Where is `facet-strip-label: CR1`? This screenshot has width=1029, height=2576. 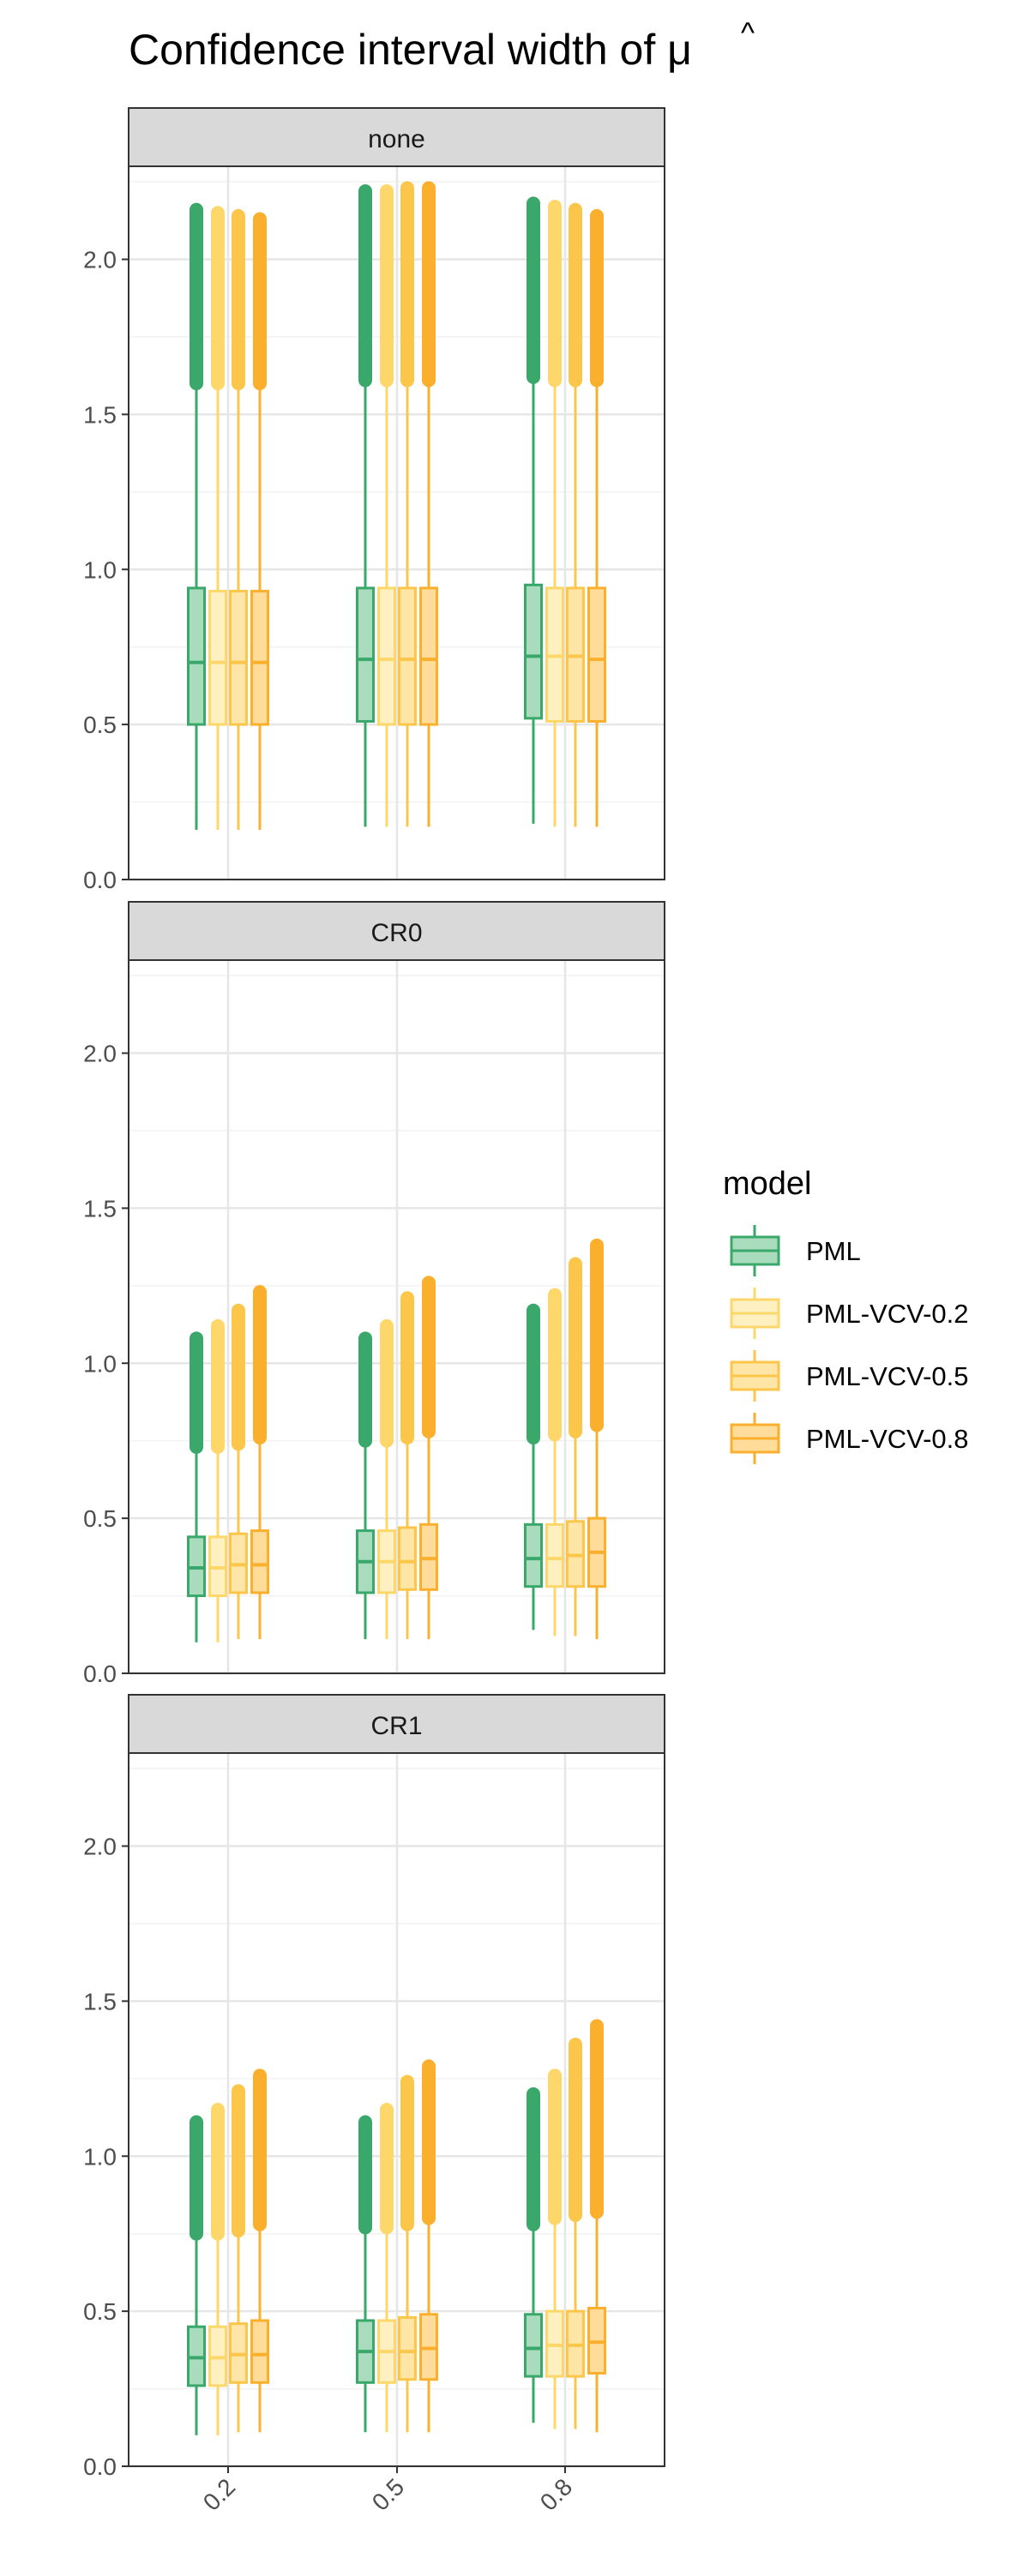 facet-strip-label: CR1 is located at coordinates (396, 1726).